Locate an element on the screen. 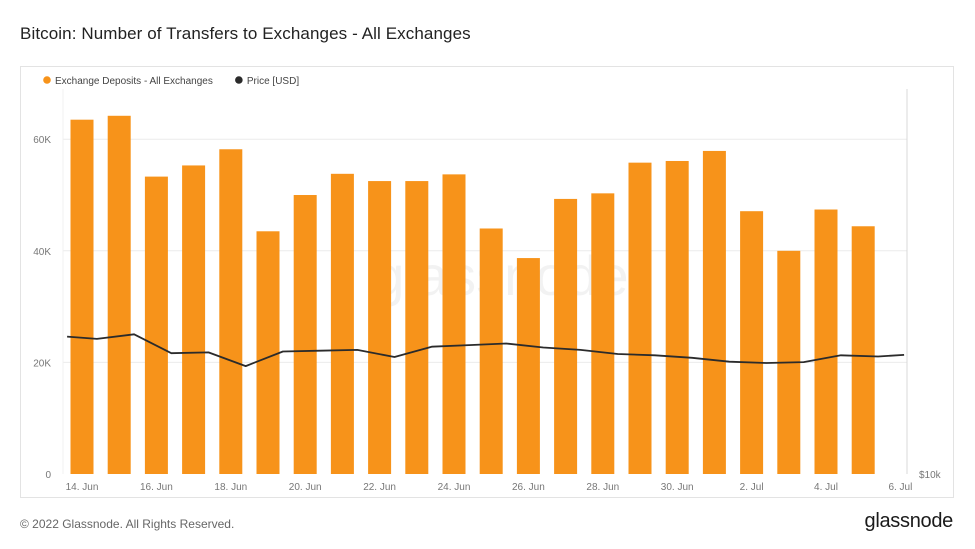 Image resolution: width=975 pixels, height=549 pixels. copyright-text: © 2022 Glassnode. All Rights Reserved. is located at coordinates (127, 524).